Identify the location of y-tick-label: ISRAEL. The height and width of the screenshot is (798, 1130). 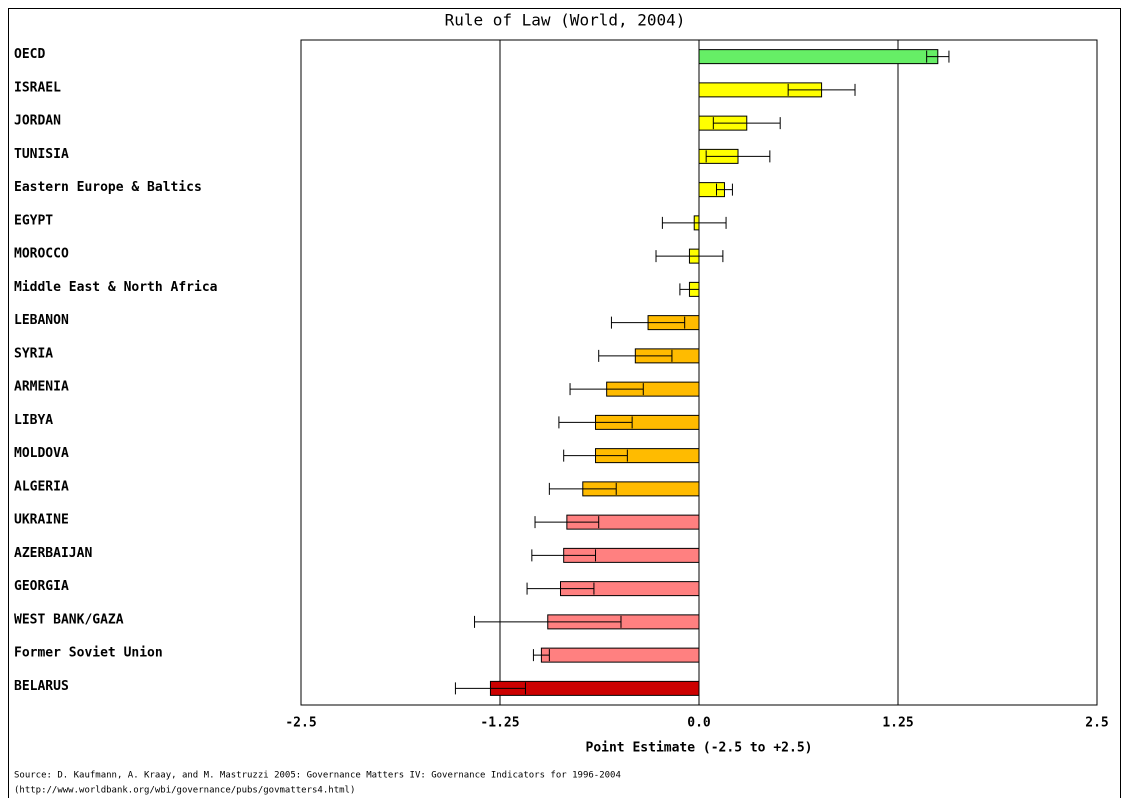
(37, 87).